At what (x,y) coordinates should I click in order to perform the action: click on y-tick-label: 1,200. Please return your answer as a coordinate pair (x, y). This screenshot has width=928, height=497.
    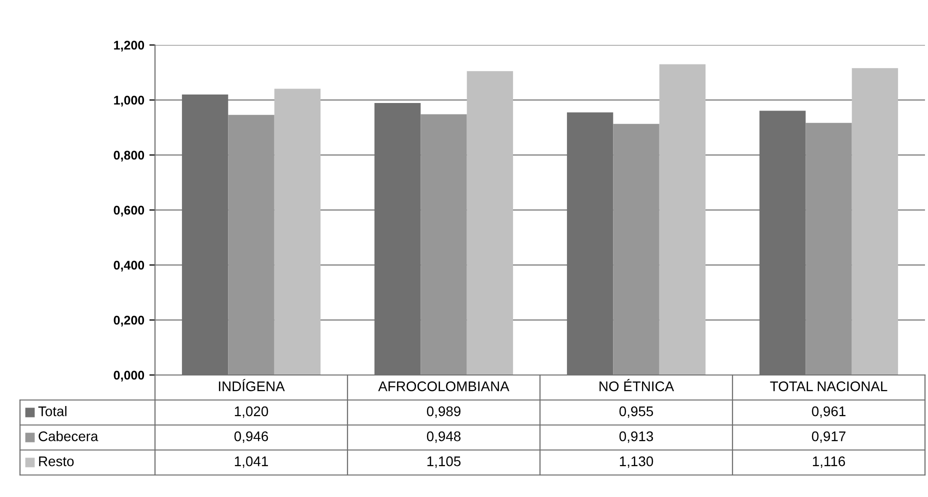
    Looking at the image, I should click on (129, 46).